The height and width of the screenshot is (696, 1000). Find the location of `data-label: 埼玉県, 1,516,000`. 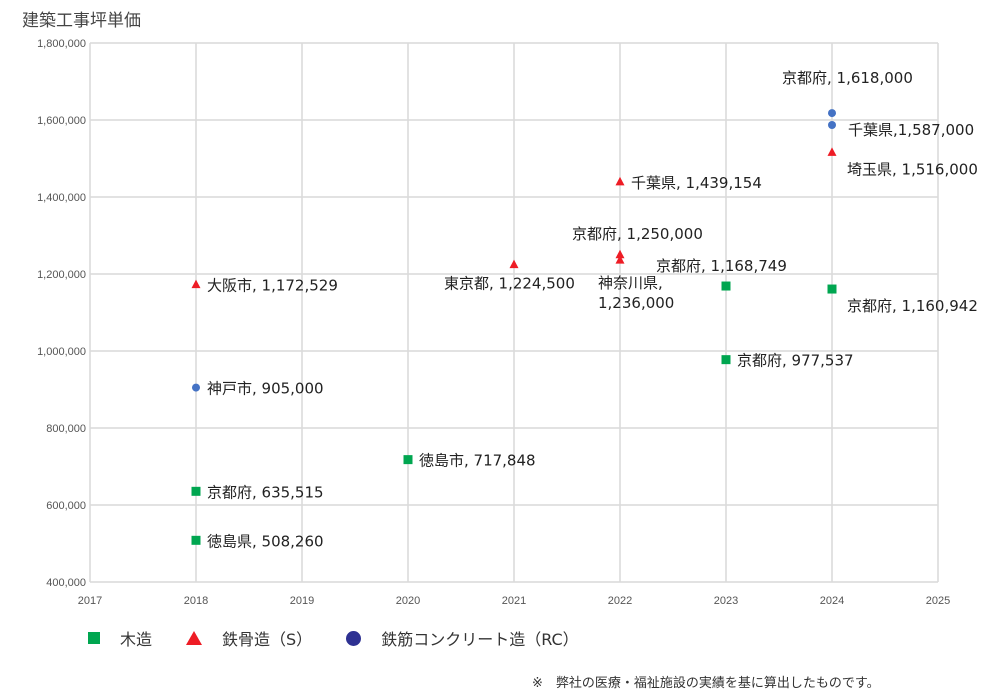

data-label: 埼玉県, 1,516,000 is located at coordinates (912, 169).